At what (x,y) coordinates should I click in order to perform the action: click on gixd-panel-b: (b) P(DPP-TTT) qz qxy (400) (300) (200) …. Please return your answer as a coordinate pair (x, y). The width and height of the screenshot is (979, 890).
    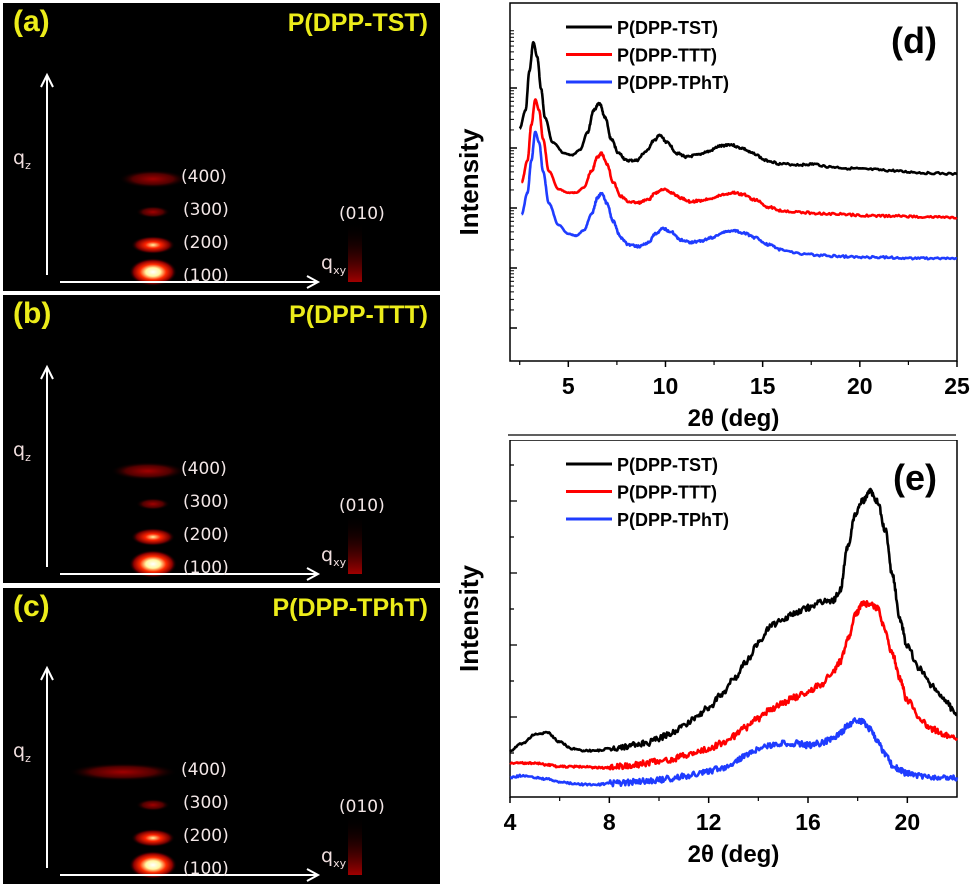
    Looking at the image, I should click on (221, 439).